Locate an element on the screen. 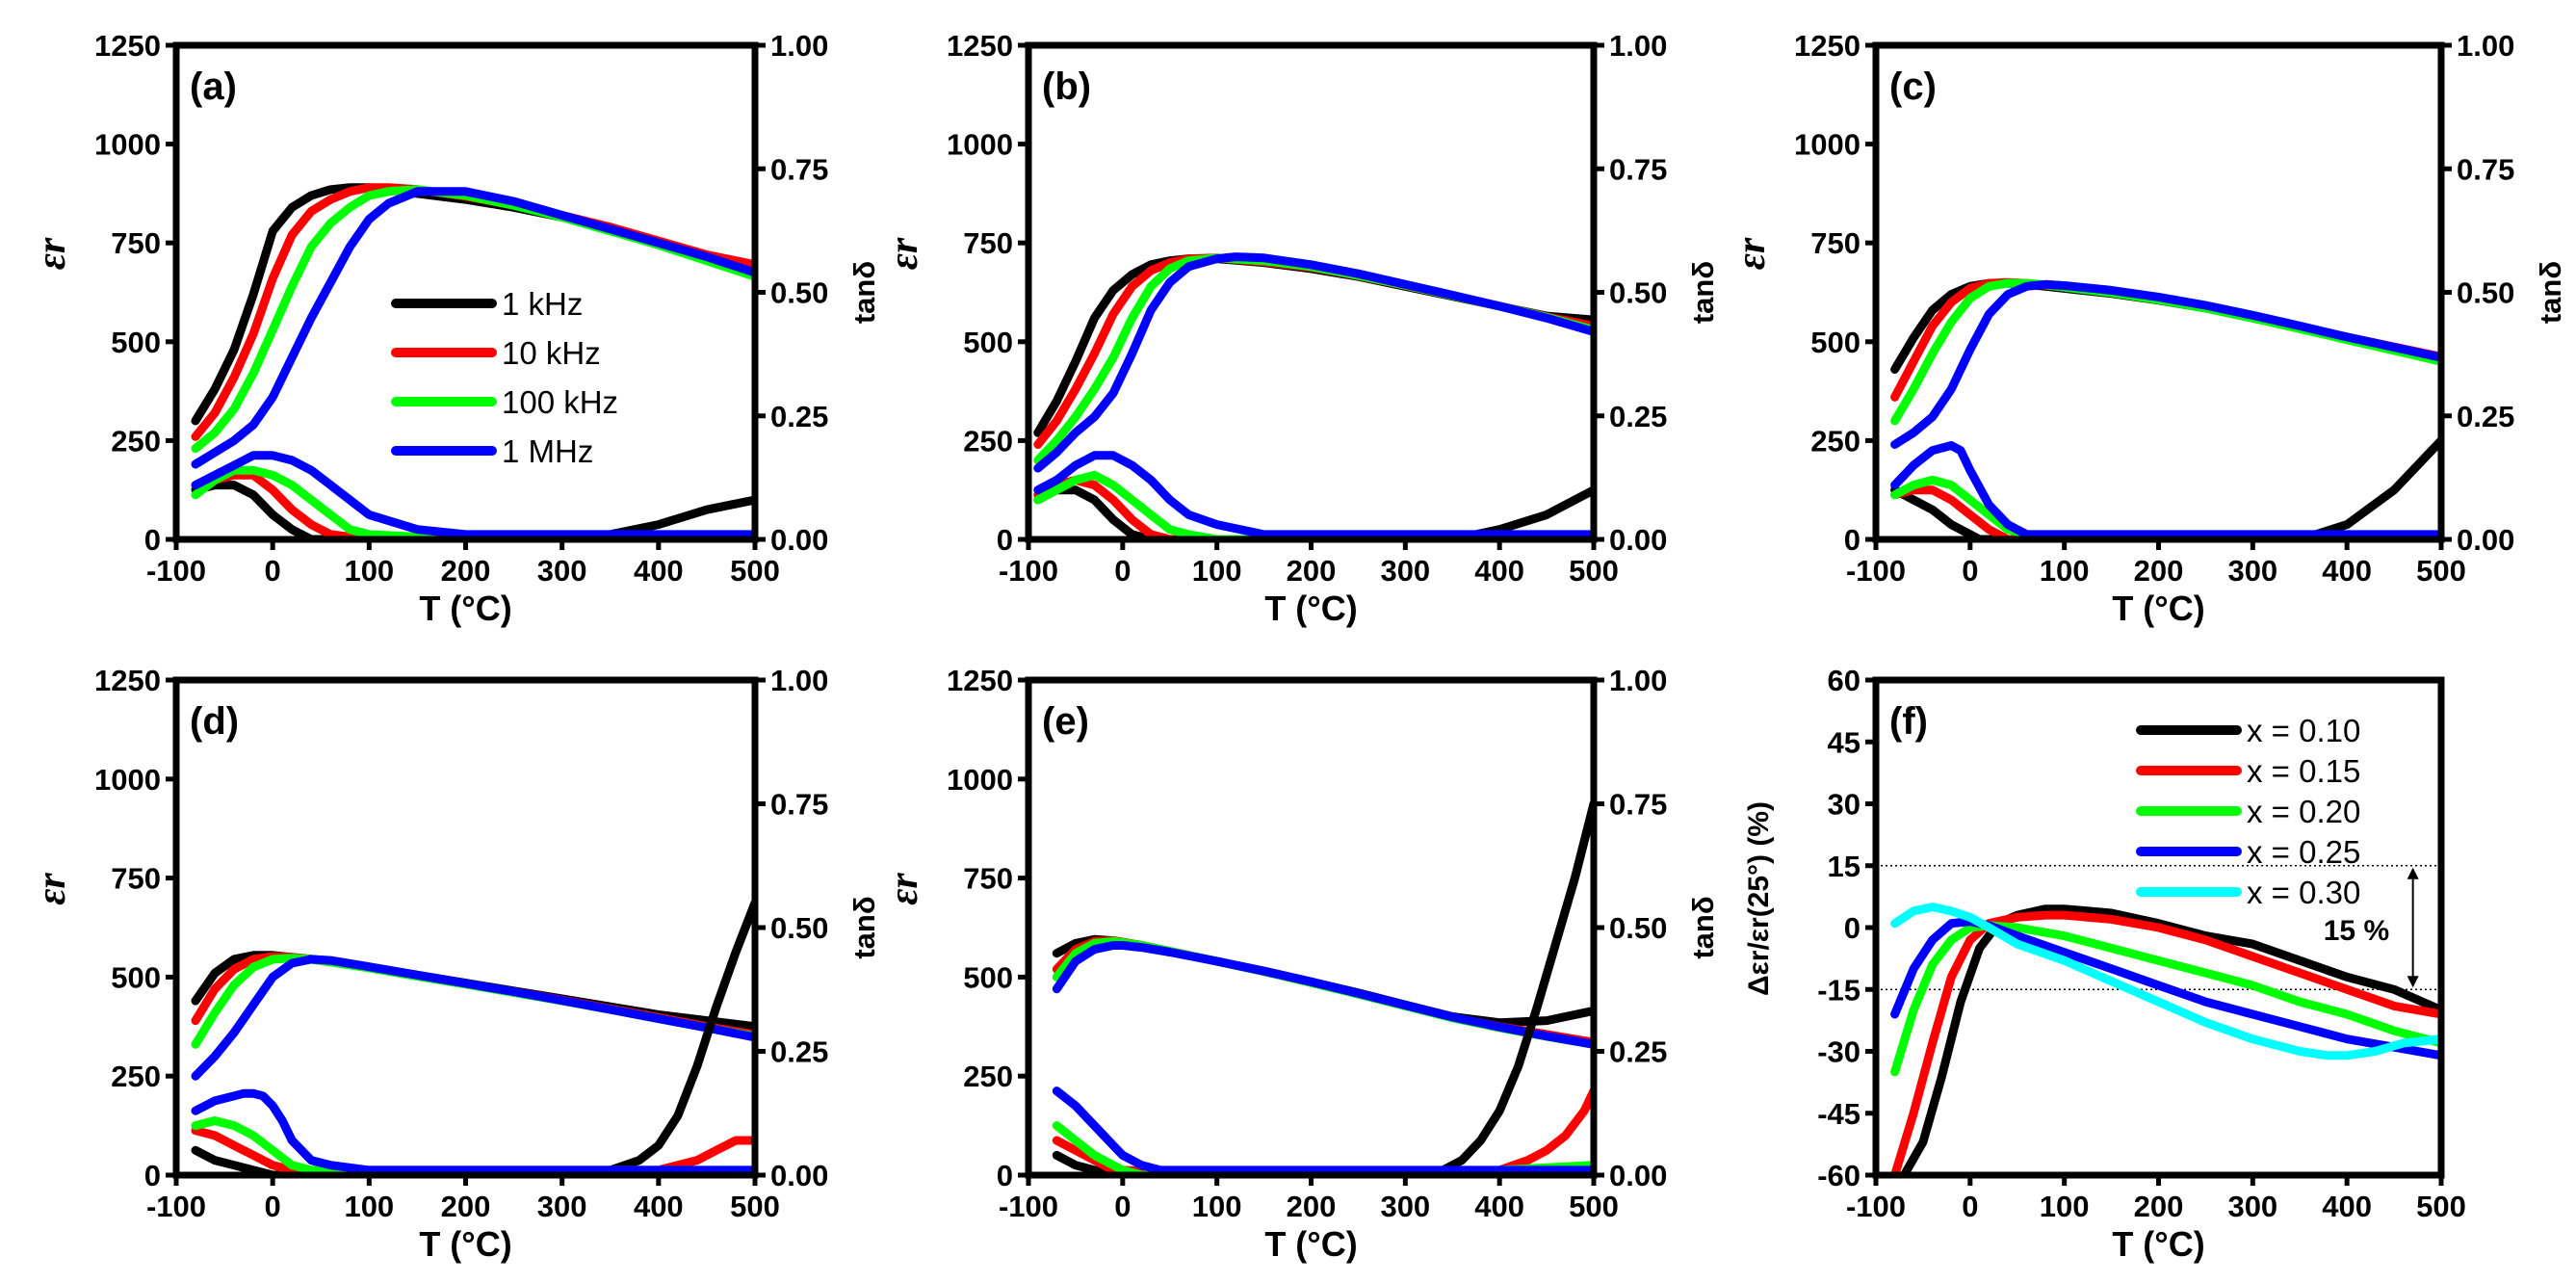 The height and width of the screenshot is (1283, 2576). legend-label: x = 0.30 is located at coordinates (2303, 892).